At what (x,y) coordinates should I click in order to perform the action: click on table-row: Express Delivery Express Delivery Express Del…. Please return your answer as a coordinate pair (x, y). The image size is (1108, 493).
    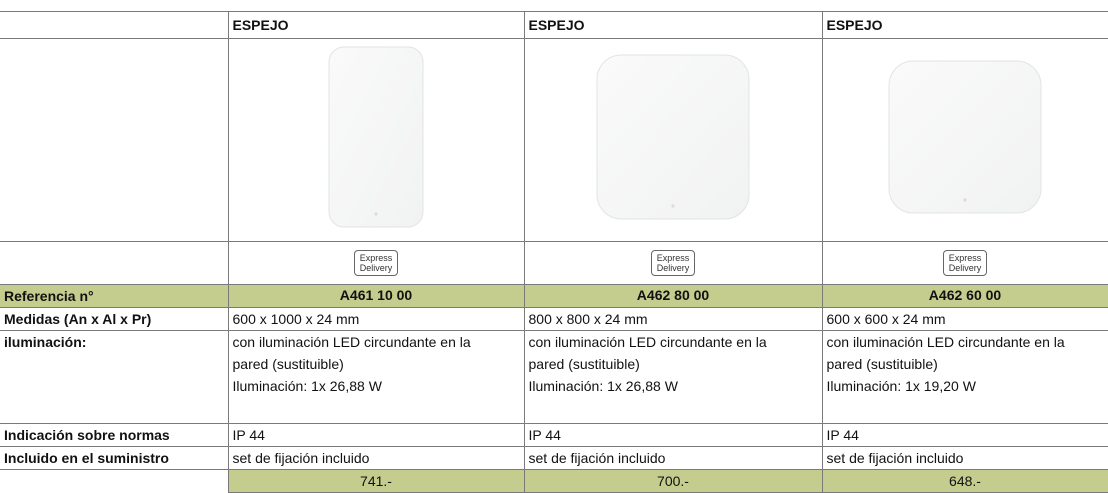
    Looking at the image, I should click on (554, 263).